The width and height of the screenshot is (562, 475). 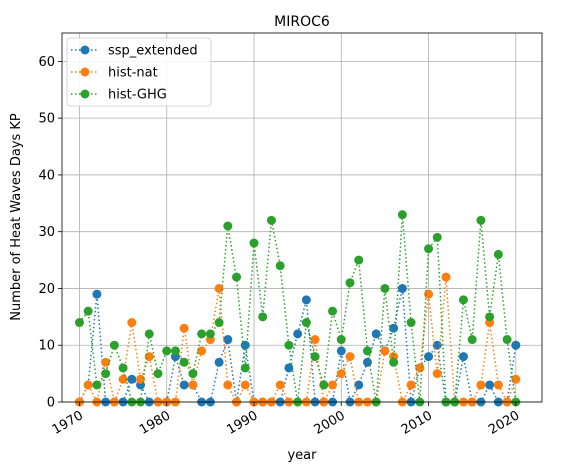 I want to click on x-tick-label: 2020, so click(x=504, y=423).